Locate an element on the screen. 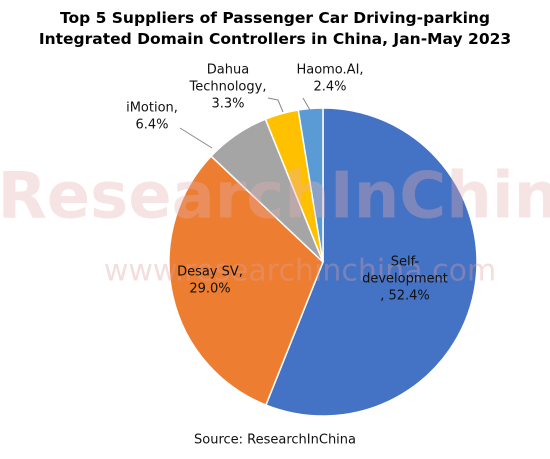 Image resolution: width=550 pixels, height=459 pixels. data-label: Dahua is located at coordinates (228, 70).